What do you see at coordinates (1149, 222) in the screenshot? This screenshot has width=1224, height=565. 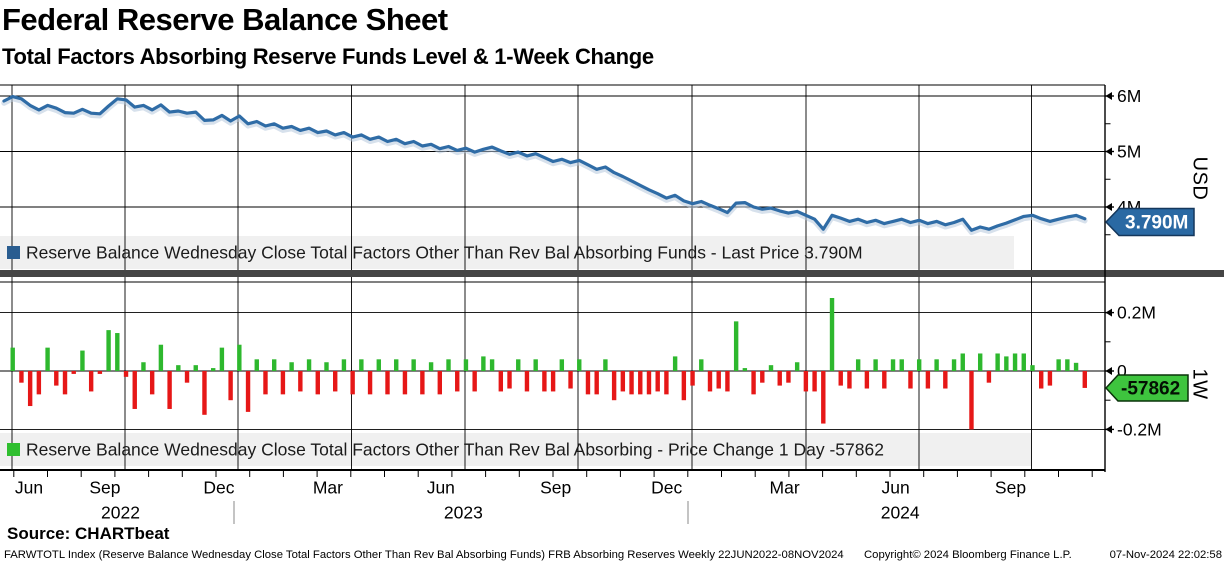 I see `last-price-badge-shape` at bounding box center [1149, 222].